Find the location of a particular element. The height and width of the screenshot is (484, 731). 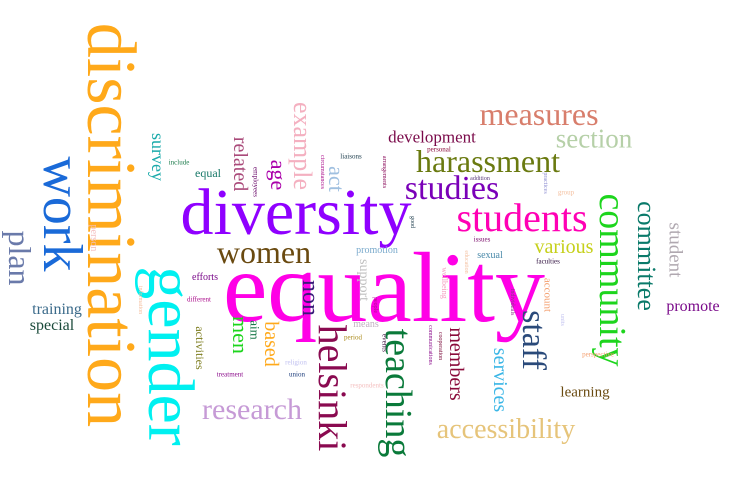

word-plan: plan is located at coordinates (20, 258).